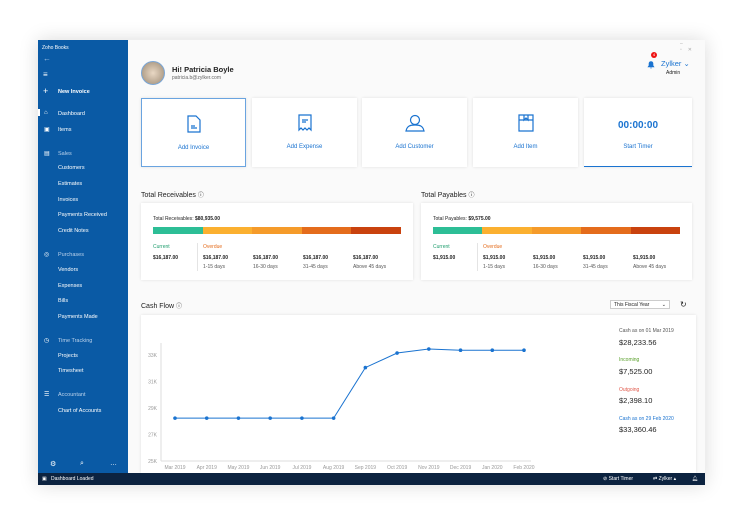 The height and width of the screenshot is (523, 745). Describe the element at coordinates (366, 468) in the screenshot. I see `x-tick-label: Sep 2019` at that location.